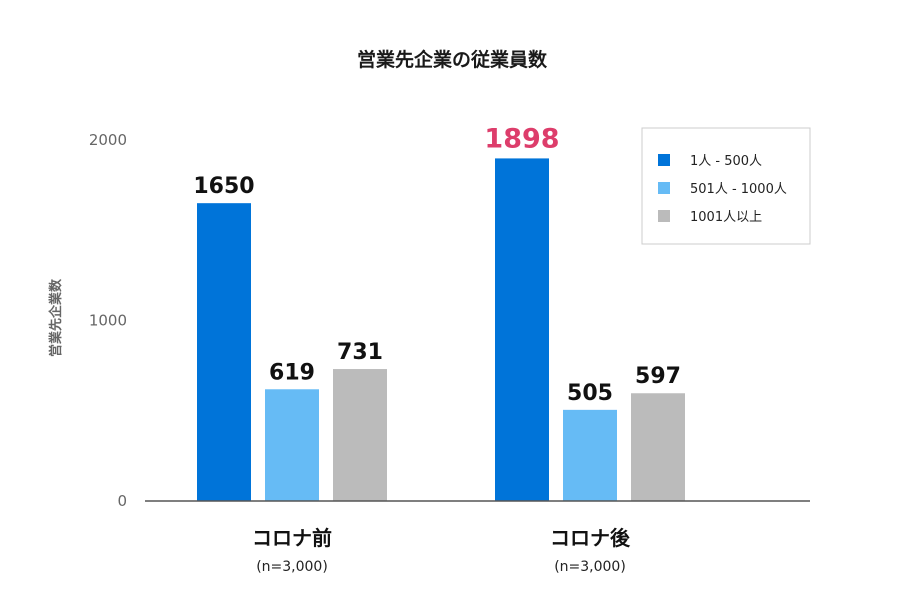 Image resolution: width=900 pixels, height=604 pixels. Describe the element at coordinates (726, 161) in the screenshot. I see `legend-entry: 1人 - 500人` at that location.